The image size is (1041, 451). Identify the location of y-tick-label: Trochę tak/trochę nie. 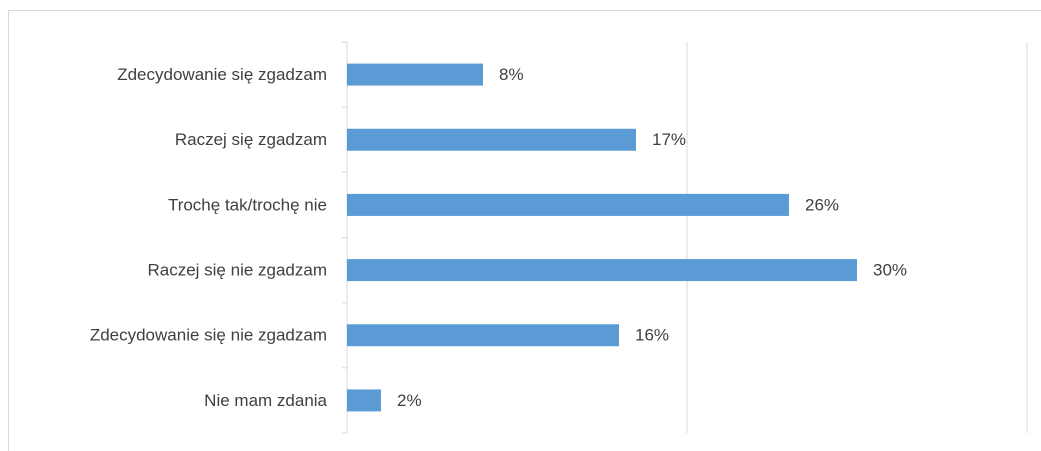
(247, 204).